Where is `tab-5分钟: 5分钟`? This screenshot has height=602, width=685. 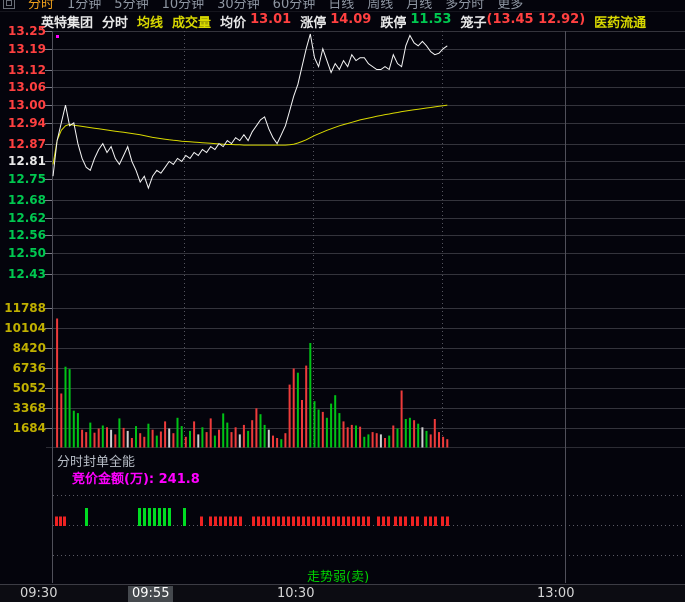 tab-5分钟: 5分钟 is located at coordinates (131, 6).